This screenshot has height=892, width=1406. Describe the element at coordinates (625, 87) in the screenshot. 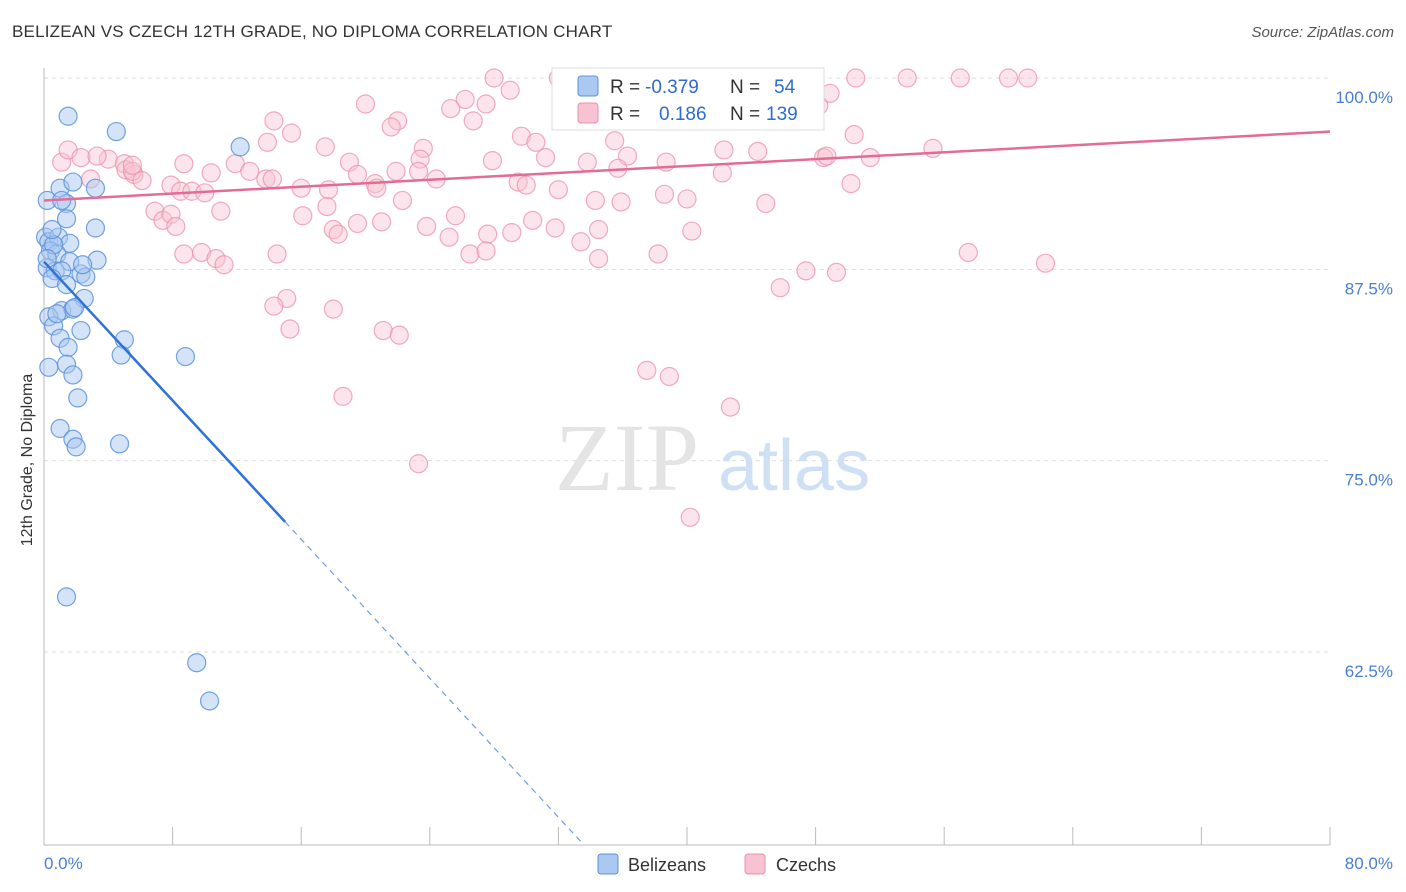

I see `legend-r-label-1: R =` at that location.